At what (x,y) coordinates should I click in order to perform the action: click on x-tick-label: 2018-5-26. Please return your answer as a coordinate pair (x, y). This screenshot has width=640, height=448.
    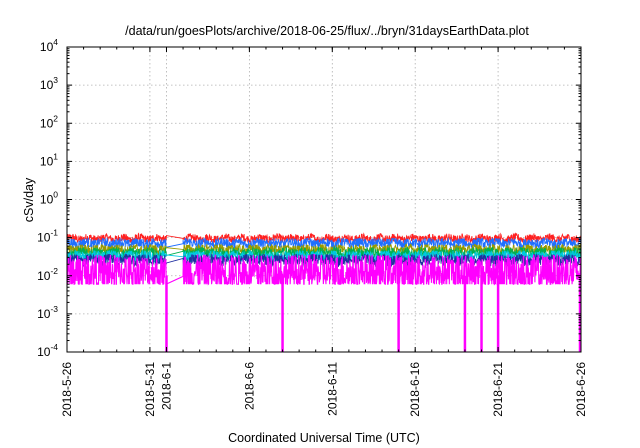
    Looking at the image, I should click on (67, 389).